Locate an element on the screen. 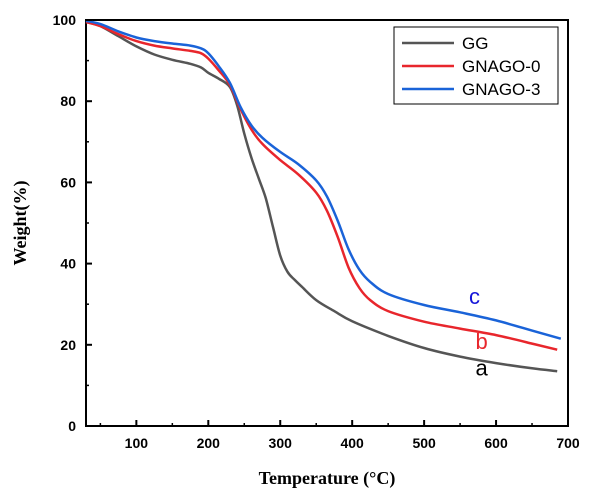 This screenshot has height=489, width=591. x-tick-label: 700 is located at coordinates (568, 443).